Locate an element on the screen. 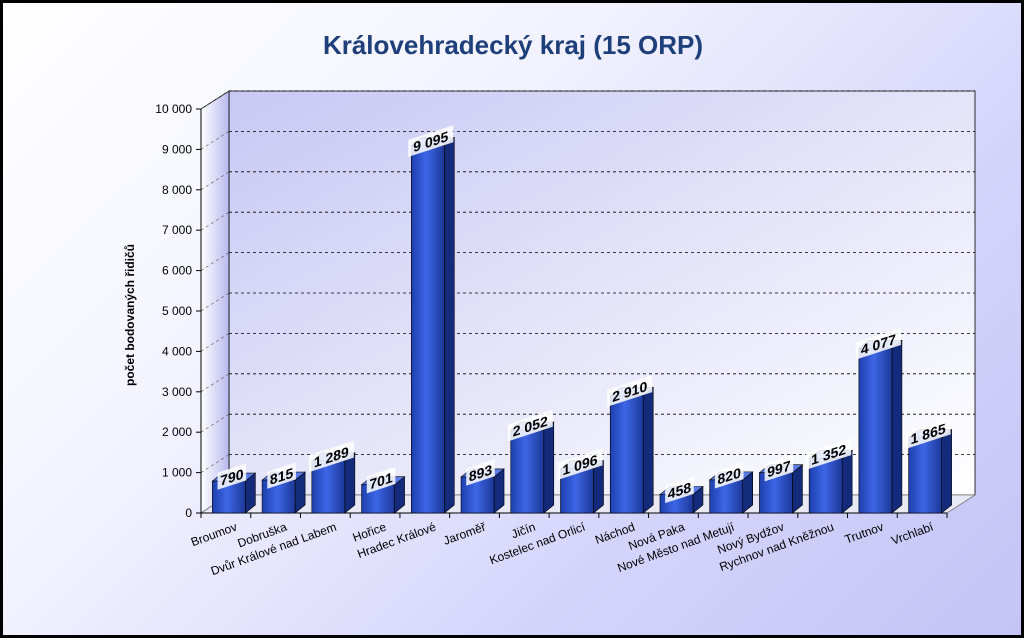 The image size is (1024, 638). y-tick-label: 3 000 is located at coordinates (177, 392).